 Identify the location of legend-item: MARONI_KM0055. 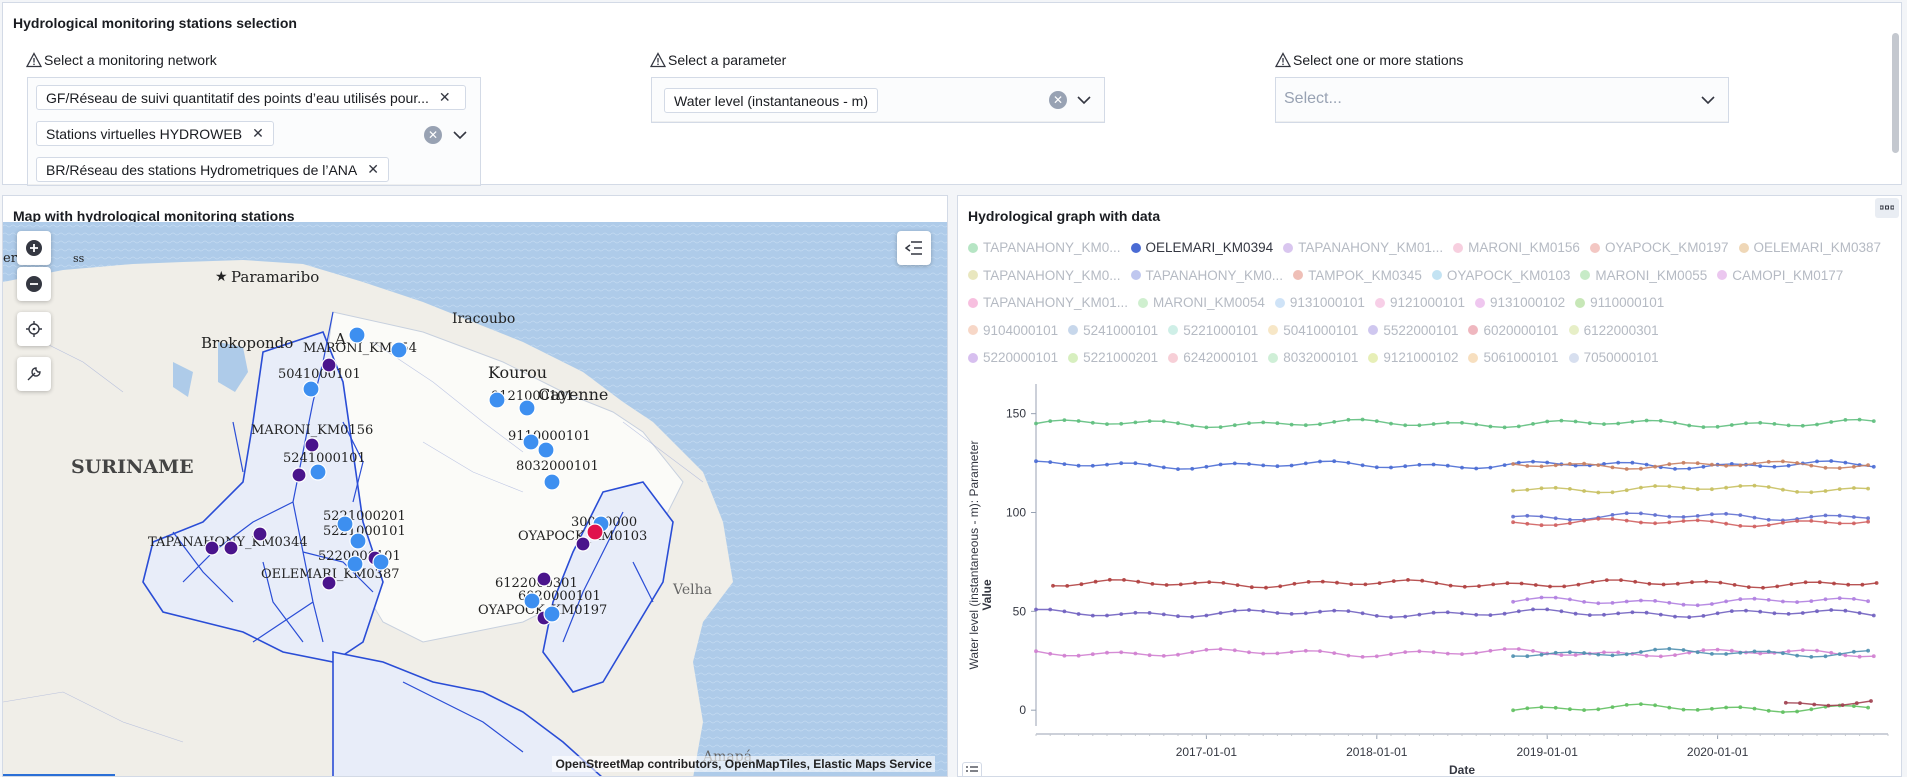
(1643, 275).